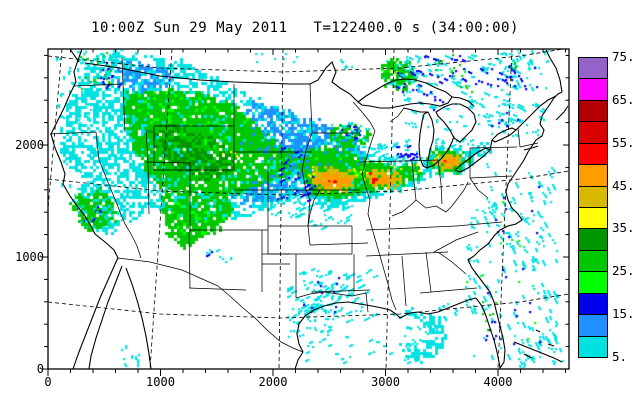 This screenshot has width=640, height=400. Describe the element at coordinates (29, 257) in the screenshot. I see `y-axis-tick-label: 1000` at that location.